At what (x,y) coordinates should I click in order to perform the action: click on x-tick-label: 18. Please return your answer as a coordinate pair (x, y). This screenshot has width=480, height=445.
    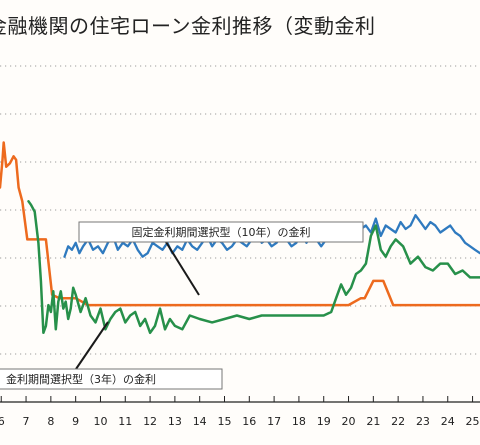
    Looking at the image, I should click on (299, 421).